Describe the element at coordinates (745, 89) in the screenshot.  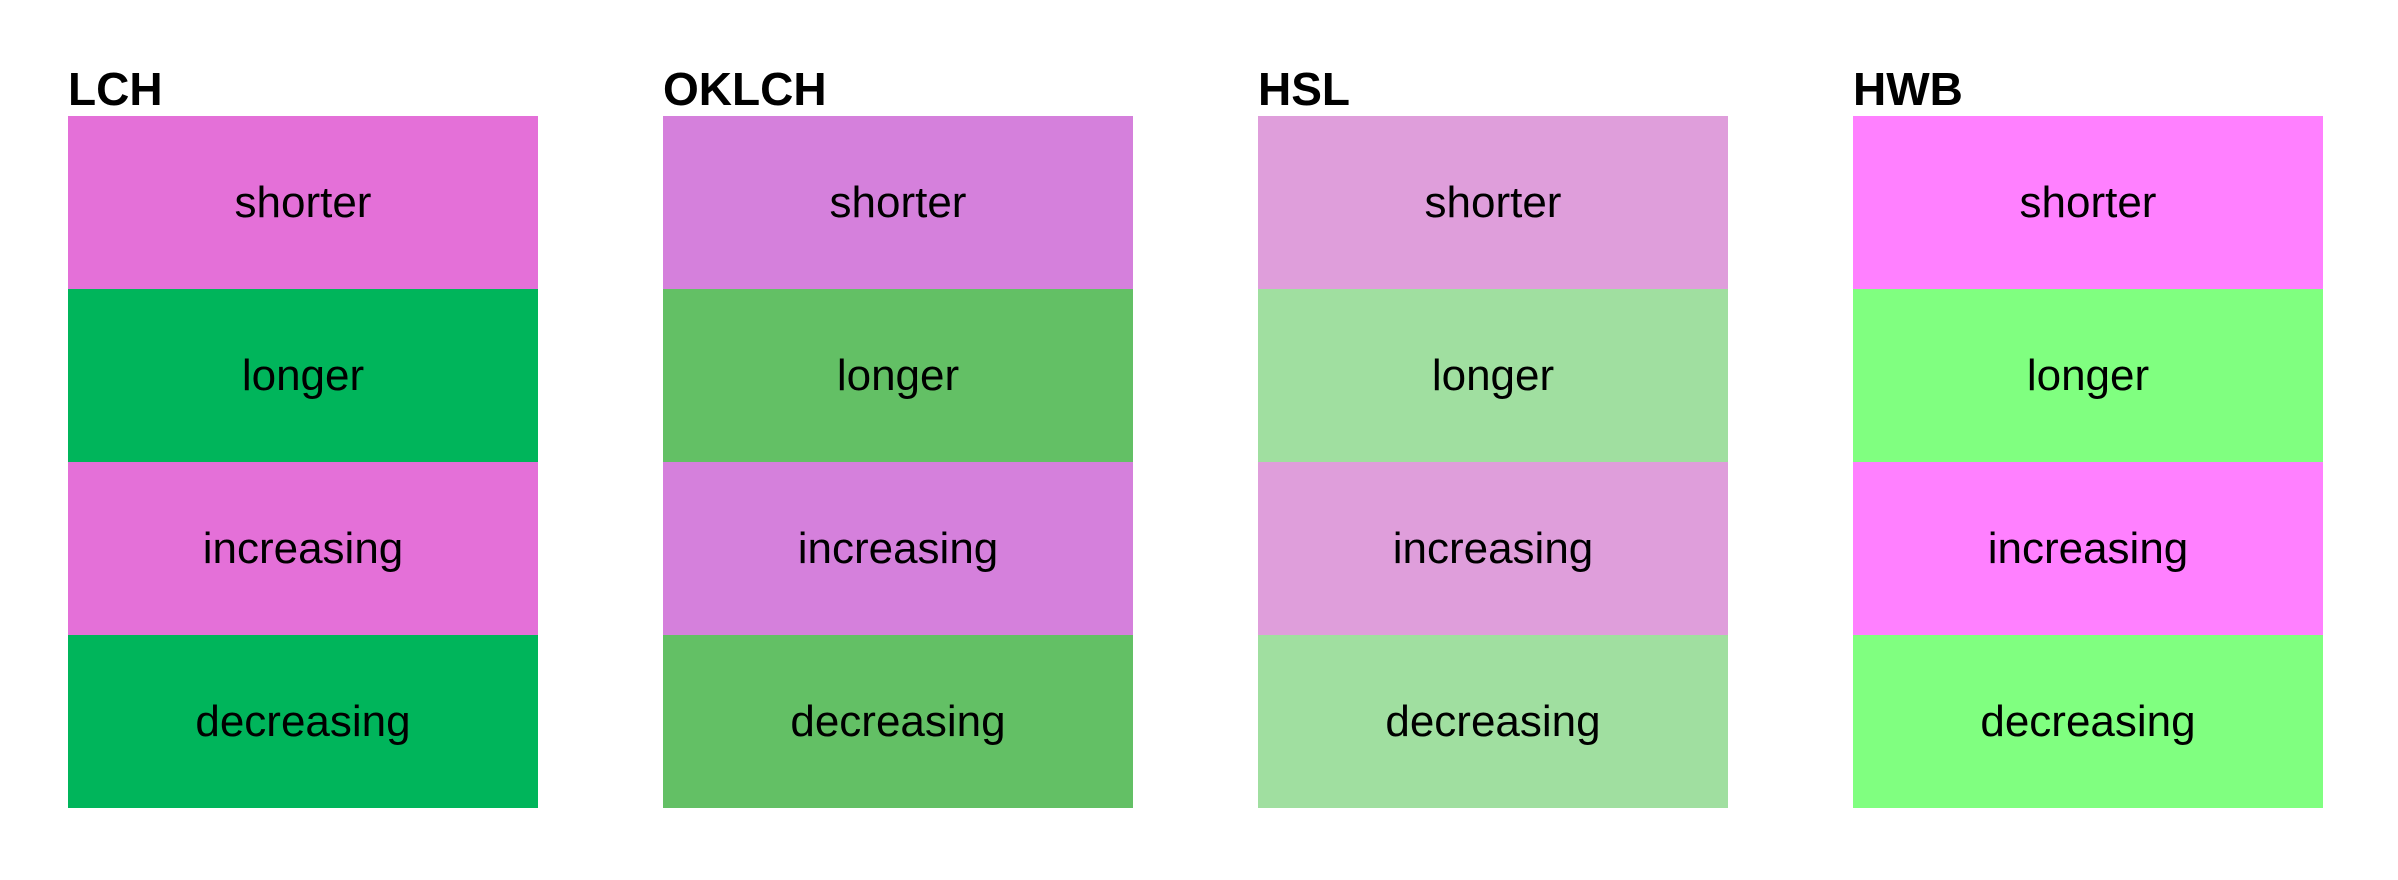
I see `column-title: OKLCH` at that location.